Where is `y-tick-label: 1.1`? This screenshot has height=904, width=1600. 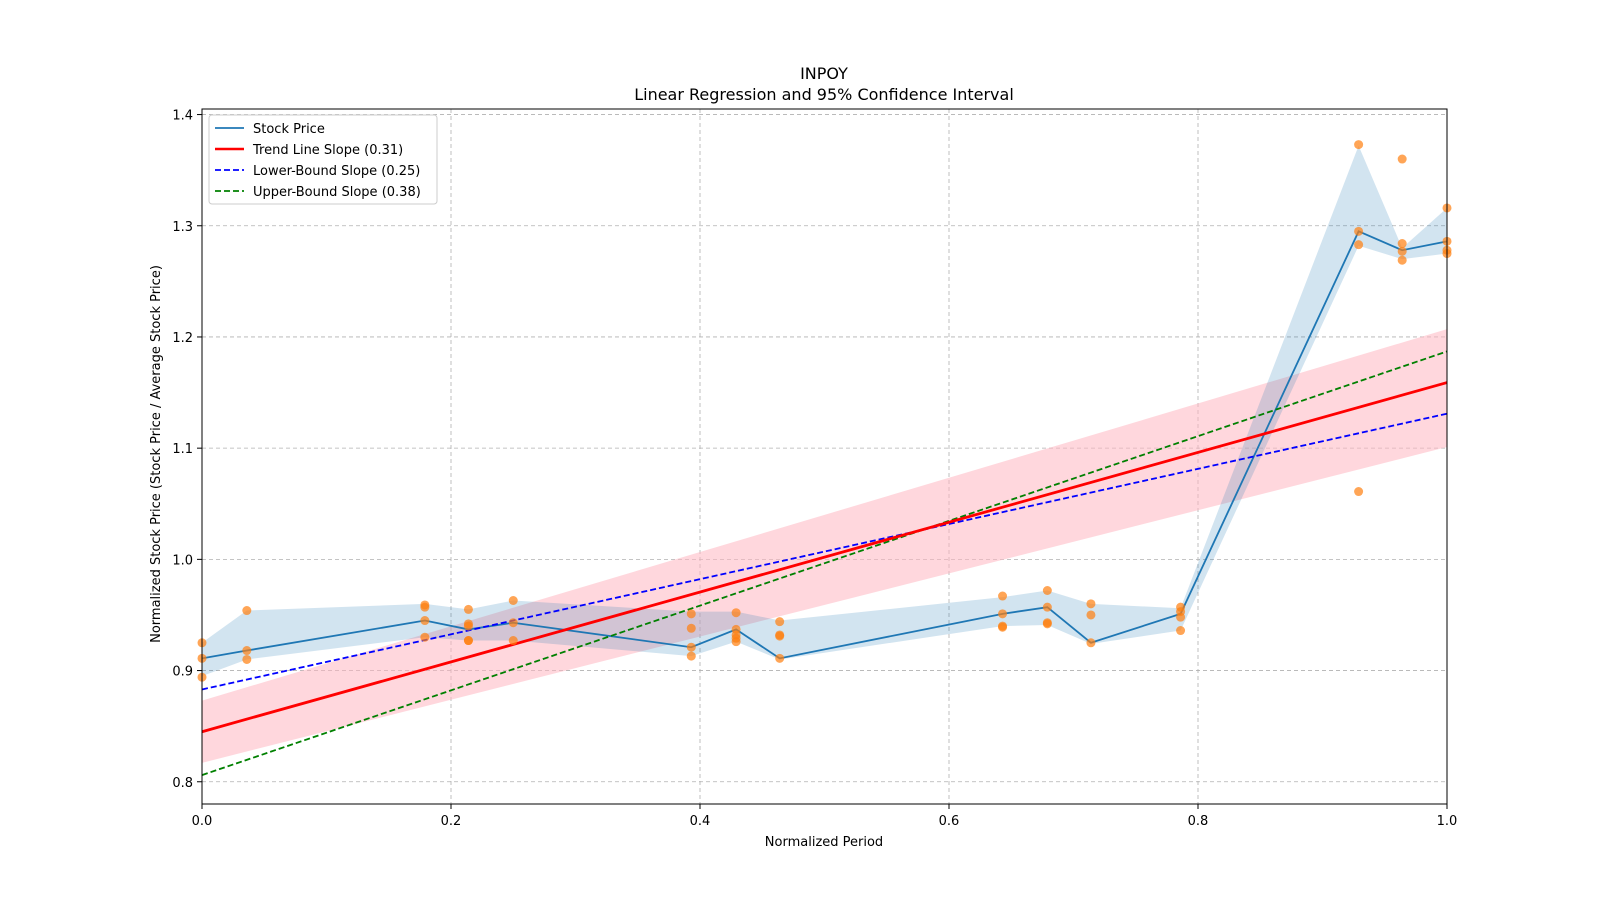
y-tick-label: 1.1 is located at coordinates (182, 449).